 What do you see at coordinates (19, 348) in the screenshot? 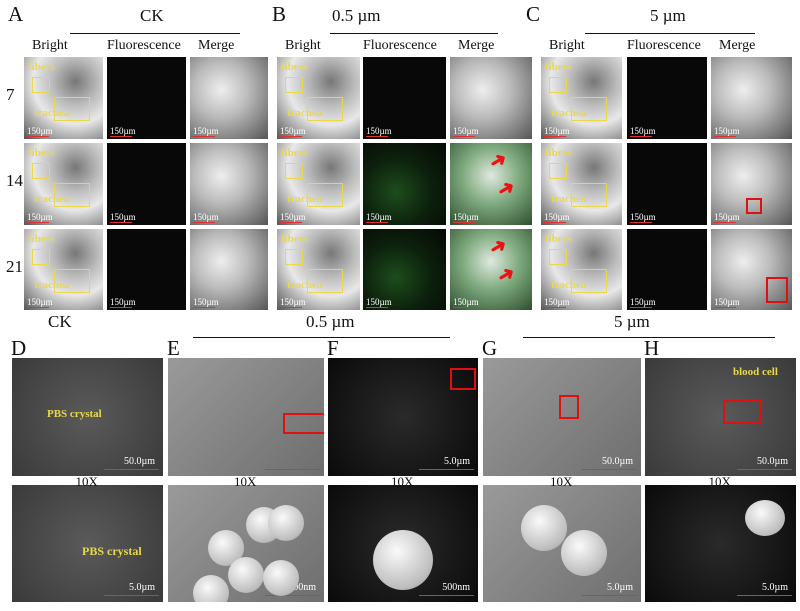
I see `panel-letter: D` at bounding box center [19, 348].